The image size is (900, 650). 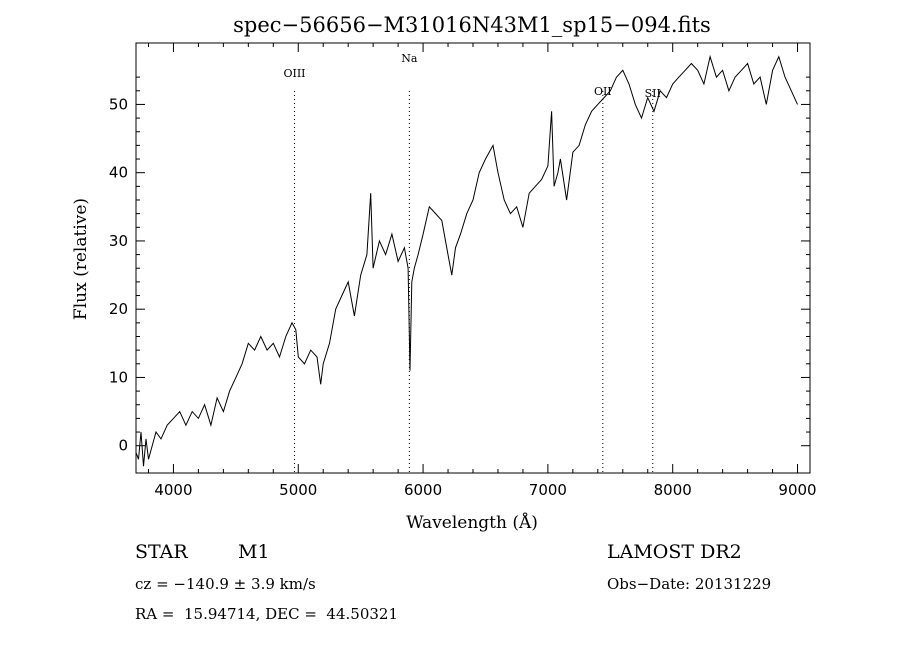 I want to click on object-subclass: M1, so click(x=254, y=552).